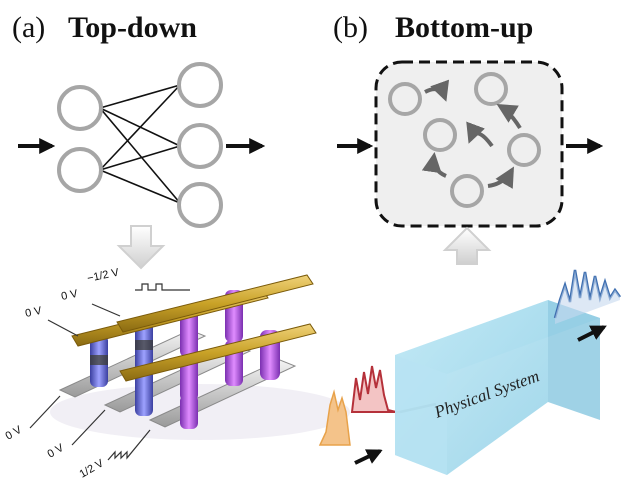 Image resolution: width=627 pixels, height=491 pixels. Describe the element at coordinates (375, 389) in the screenshot. I see `input-waveform-red` at that location.